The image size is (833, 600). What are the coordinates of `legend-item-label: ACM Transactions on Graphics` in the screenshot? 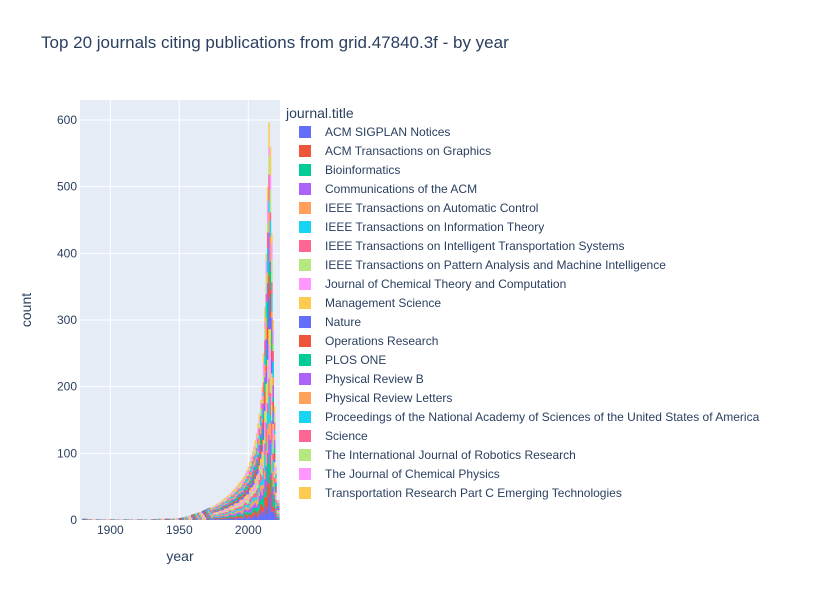 It's located at (408, 151).